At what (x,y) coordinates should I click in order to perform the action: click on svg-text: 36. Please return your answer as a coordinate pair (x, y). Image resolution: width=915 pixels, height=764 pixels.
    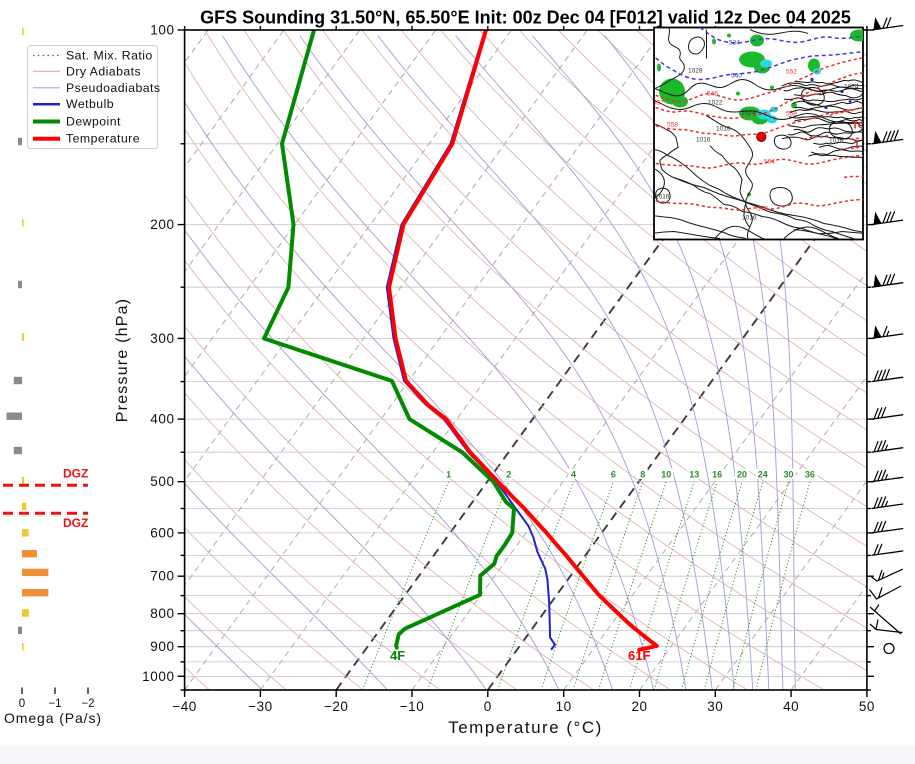
    Looking at the image, I should click on (810, 475).